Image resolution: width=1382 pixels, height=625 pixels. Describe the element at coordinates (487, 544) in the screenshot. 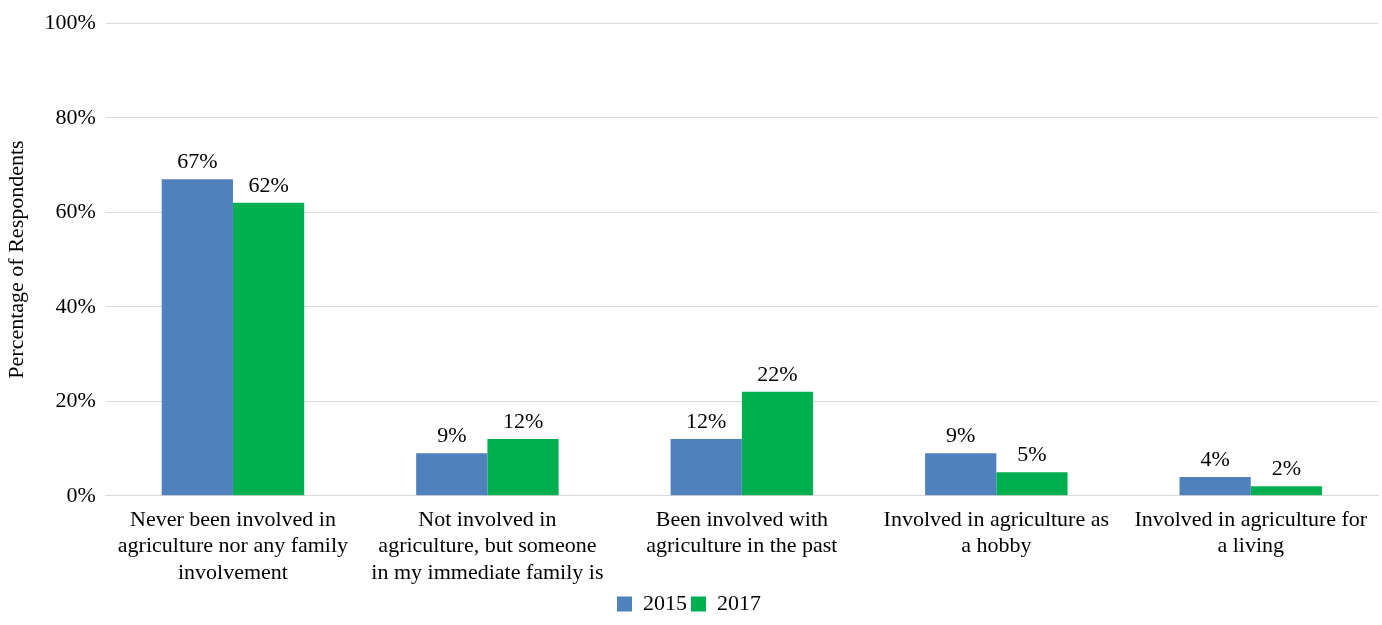

I see `x-tick-label: Not involved in agriculture, but someone in my immediate family is` at that location.